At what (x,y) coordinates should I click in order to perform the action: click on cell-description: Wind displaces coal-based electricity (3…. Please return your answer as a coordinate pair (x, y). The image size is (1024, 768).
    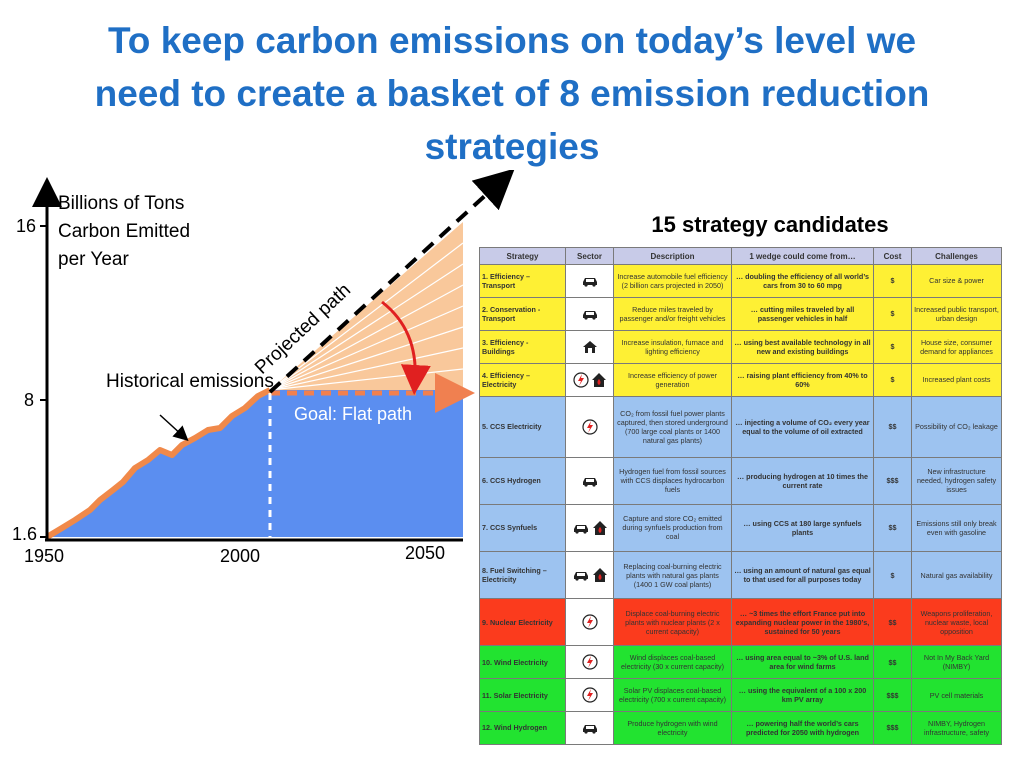
    Looking at the image, I should click on (672, 662).